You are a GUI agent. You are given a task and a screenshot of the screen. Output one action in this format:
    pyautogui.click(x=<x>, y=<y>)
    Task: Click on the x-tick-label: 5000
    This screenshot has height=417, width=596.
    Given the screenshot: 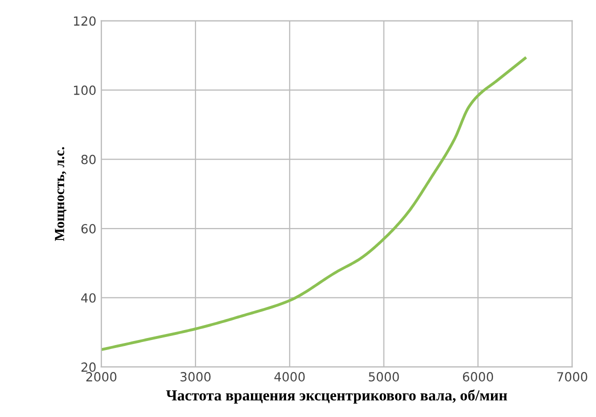 What is the action you would take?
    pyautogui.click(x=383, y=377)
    